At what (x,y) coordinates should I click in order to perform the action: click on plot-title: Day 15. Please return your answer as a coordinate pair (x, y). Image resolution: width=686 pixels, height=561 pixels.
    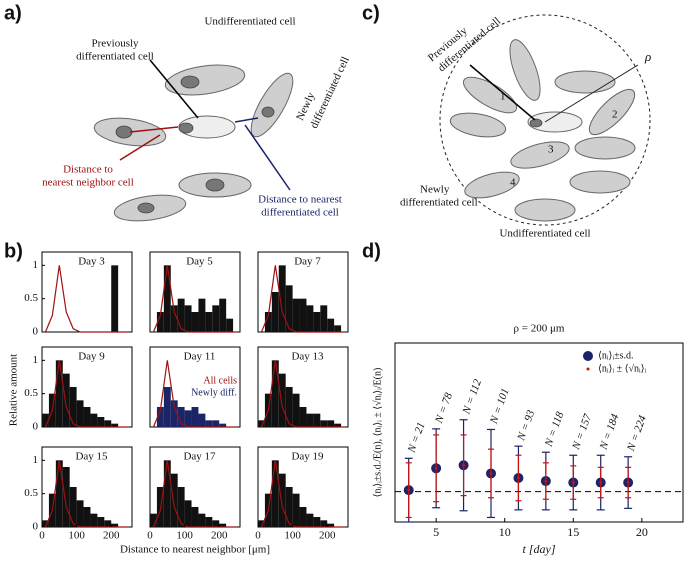
    Looking at the image, I should click on (91, 457).